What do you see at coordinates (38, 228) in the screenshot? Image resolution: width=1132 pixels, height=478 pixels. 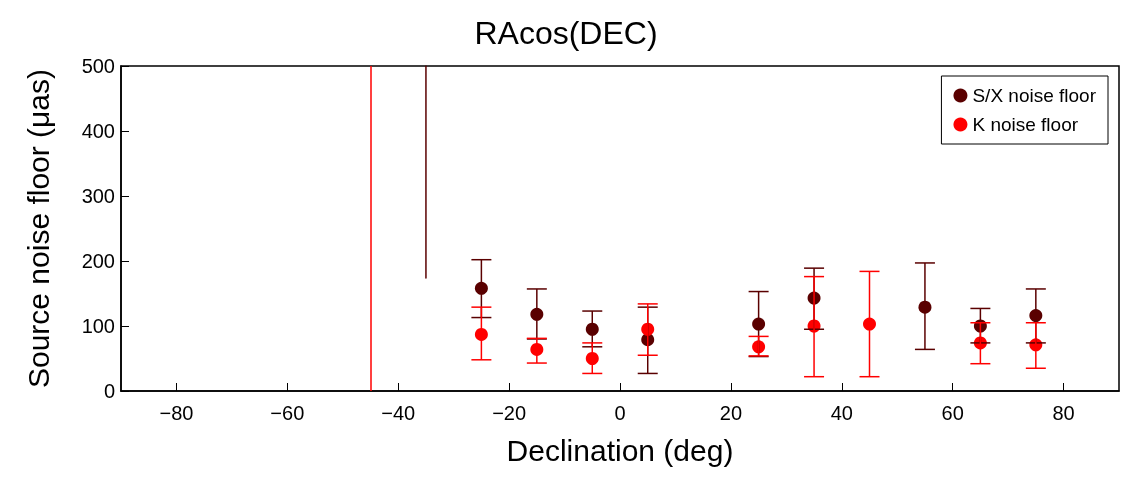 I see `y-axis-title: Source noise floor (μas)` at bounding box center [38, 228].